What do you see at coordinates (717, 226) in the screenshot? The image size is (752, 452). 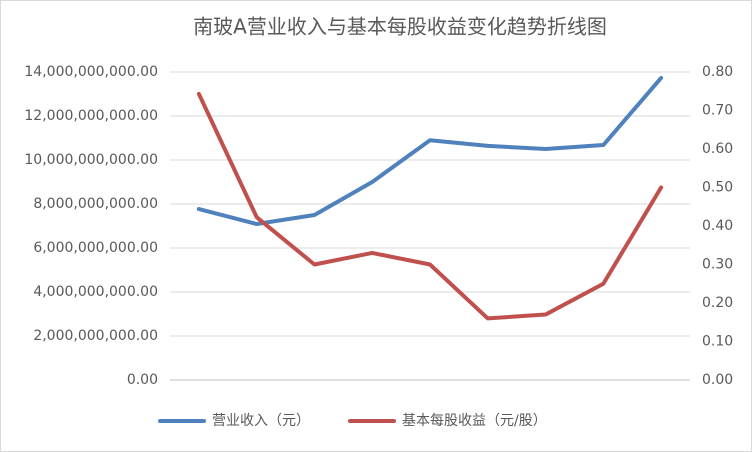 I see `y2-tick-label: 0.40` at bounding box center [717, 226].